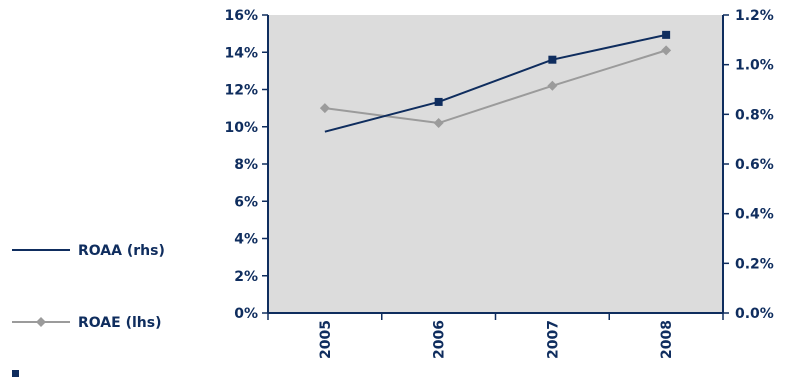  I want to click on y-left-tick-label: 12%, so click(241, 91).